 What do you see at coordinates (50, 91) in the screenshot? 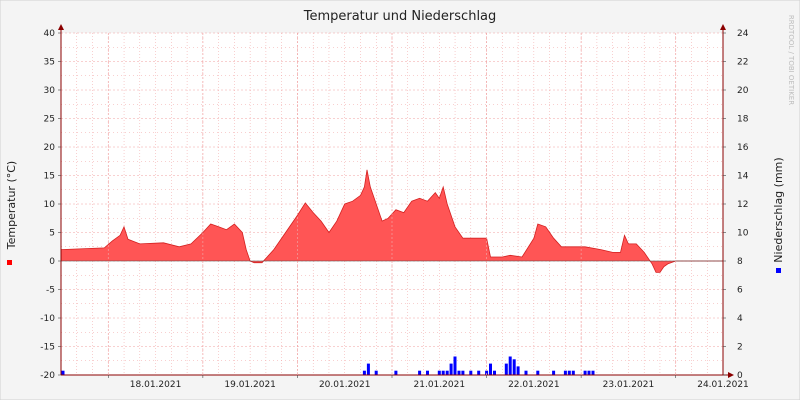
I see `y-tick-label: 30` at bounding box center [50, 91].